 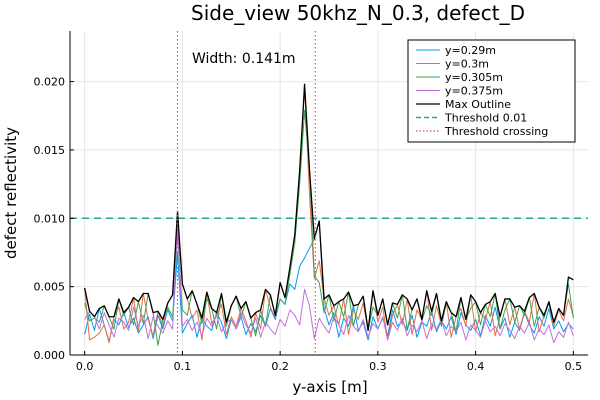 I want to click on x-tick-label: 0.3, so click(x=378, y=366).